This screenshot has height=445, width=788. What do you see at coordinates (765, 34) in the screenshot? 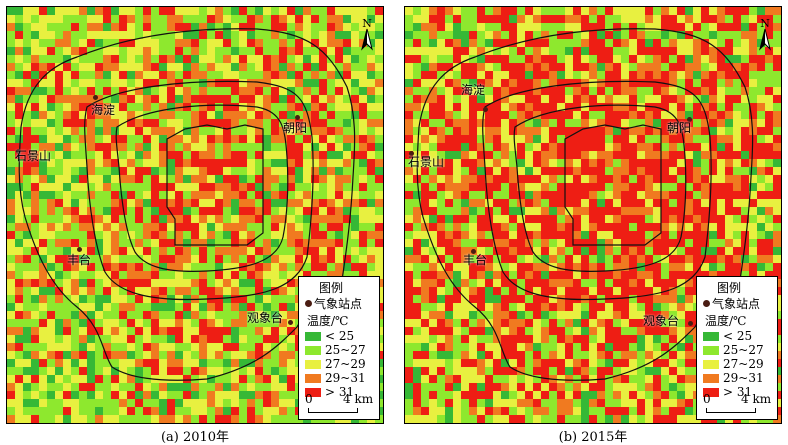
I see `north-arrow-icon: N` at bounding box center [765, 34].